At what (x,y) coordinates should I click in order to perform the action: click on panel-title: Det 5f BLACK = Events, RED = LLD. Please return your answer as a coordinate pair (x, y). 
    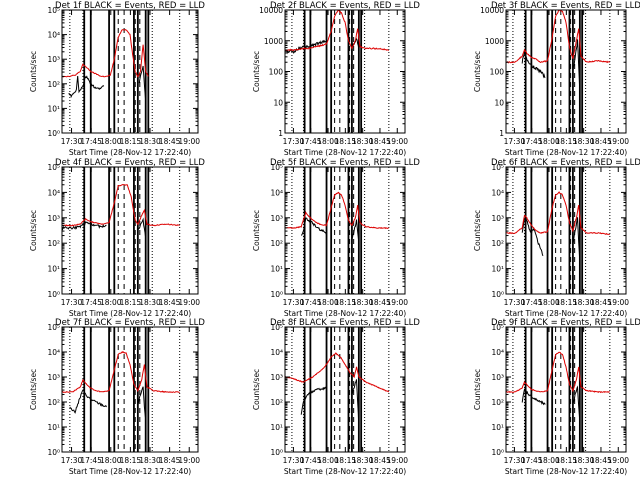
    Looking at the image, I should click on (345, 163).